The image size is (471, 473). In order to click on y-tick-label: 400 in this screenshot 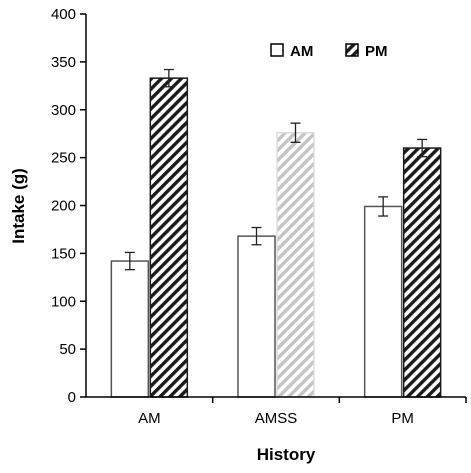, I will do `click(63, 14)`.